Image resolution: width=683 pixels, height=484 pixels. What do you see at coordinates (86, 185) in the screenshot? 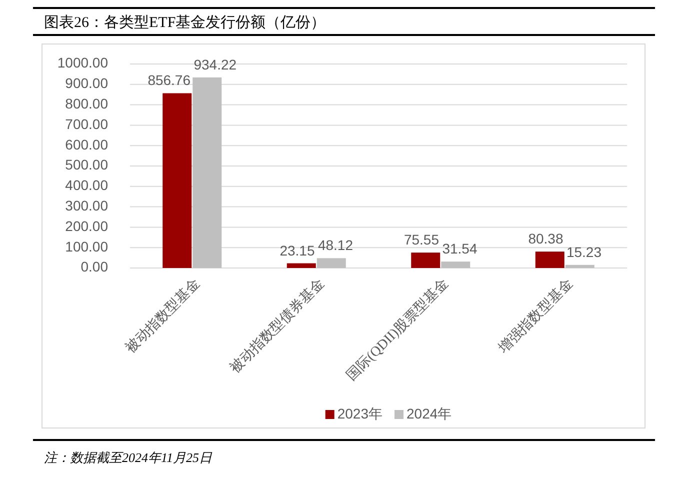
I see `y-tick-label: 400.00` at bounding box center [86, 185].